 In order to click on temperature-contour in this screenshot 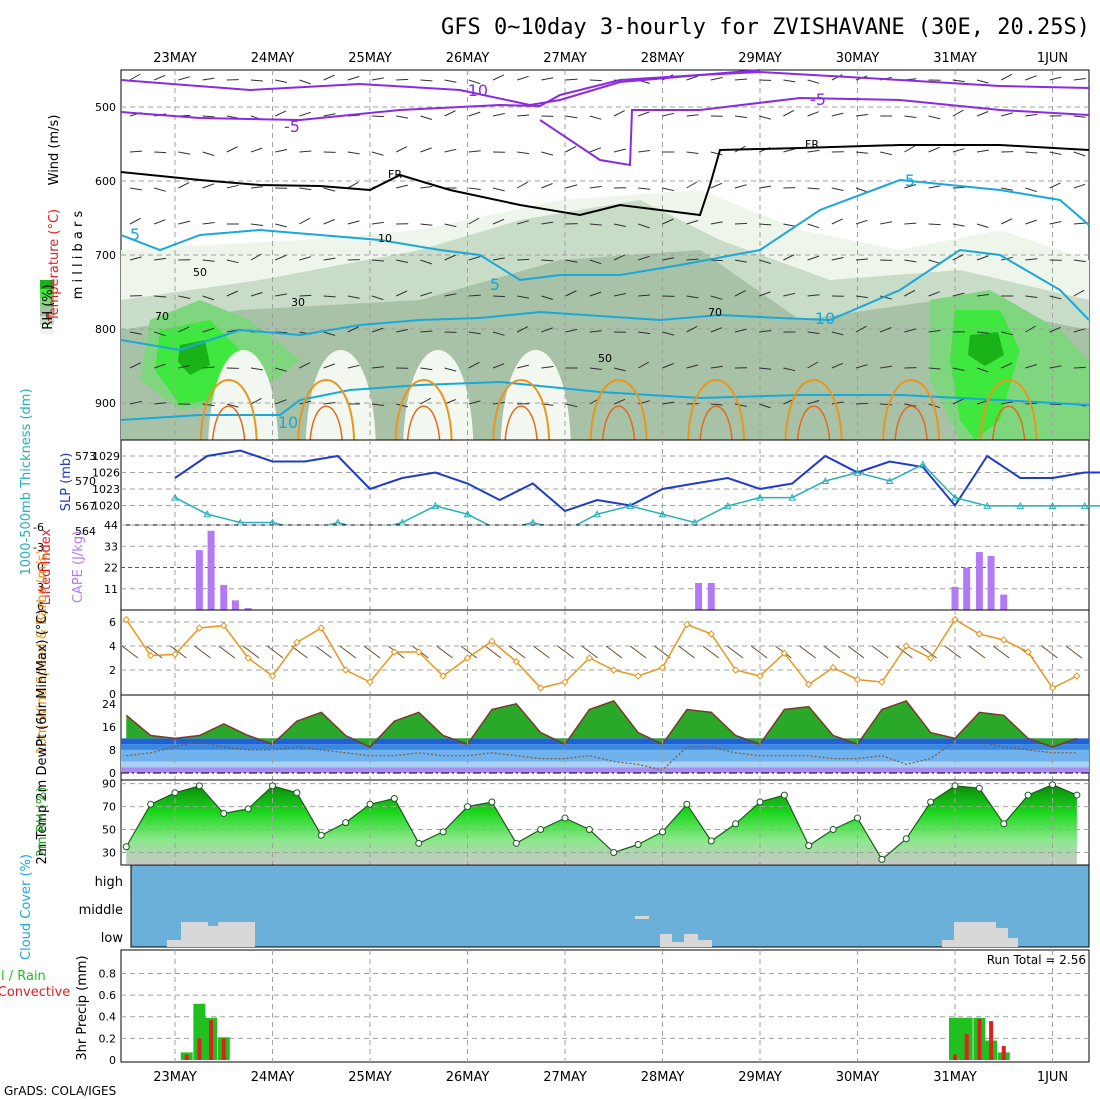, I will do `click(924, 80)`.